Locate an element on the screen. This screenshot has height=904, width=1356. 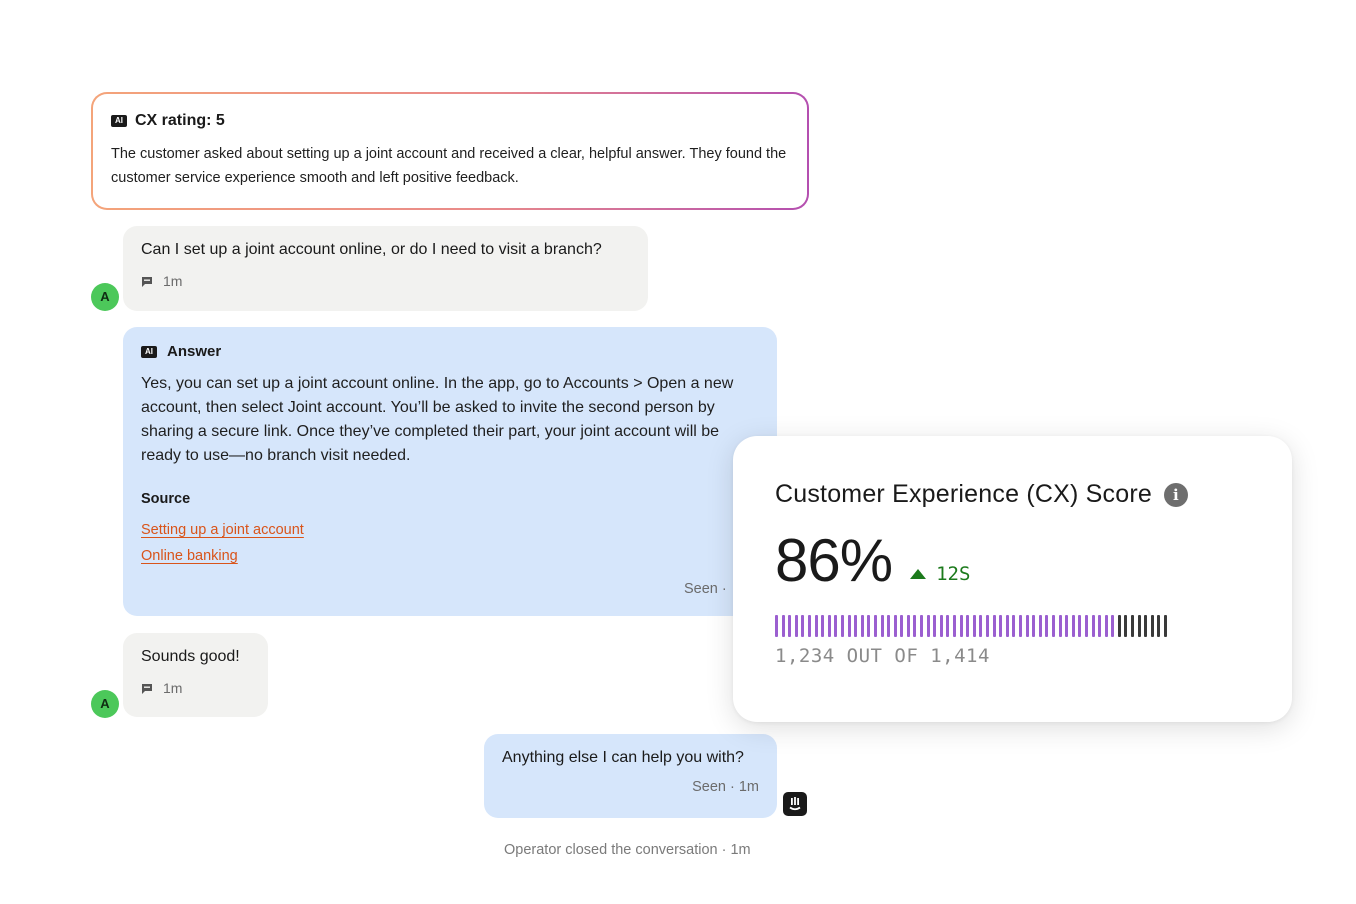
message-text: Sounds good! is located at coordinates (190, 656).